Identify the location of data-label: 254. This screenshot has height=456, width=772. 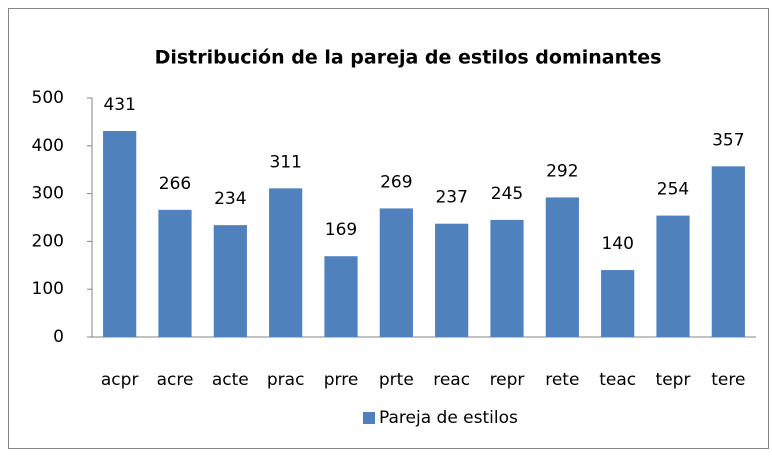
(673, 190).